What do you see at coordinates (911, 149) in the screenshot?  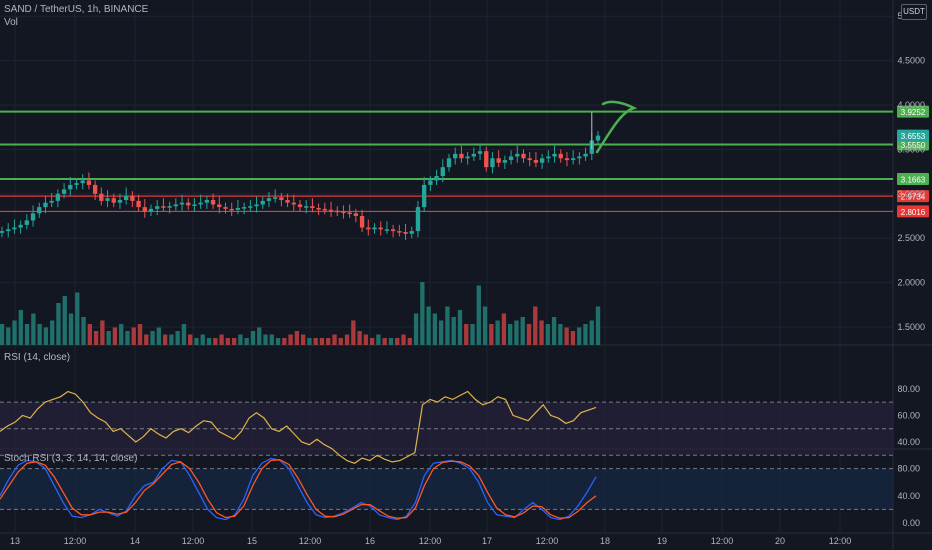 I see `price-tick-label: 3.5000` at bounding box center [911, 149].